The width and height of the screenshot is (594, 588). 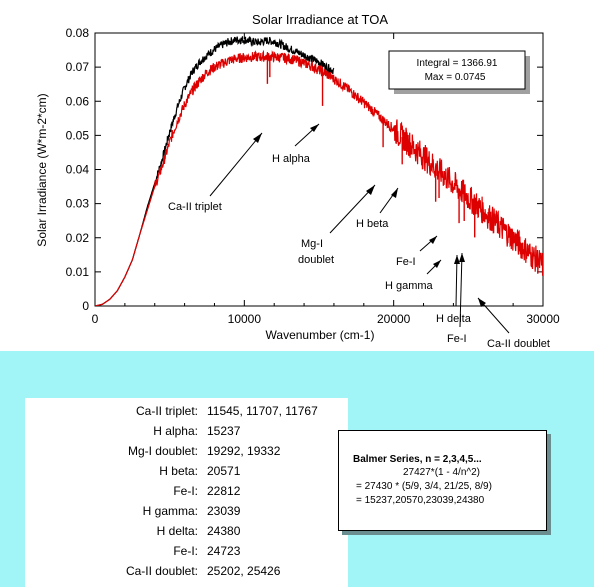 I want to click on max-text: Max = 0.0745, so click(x=455, y=77).